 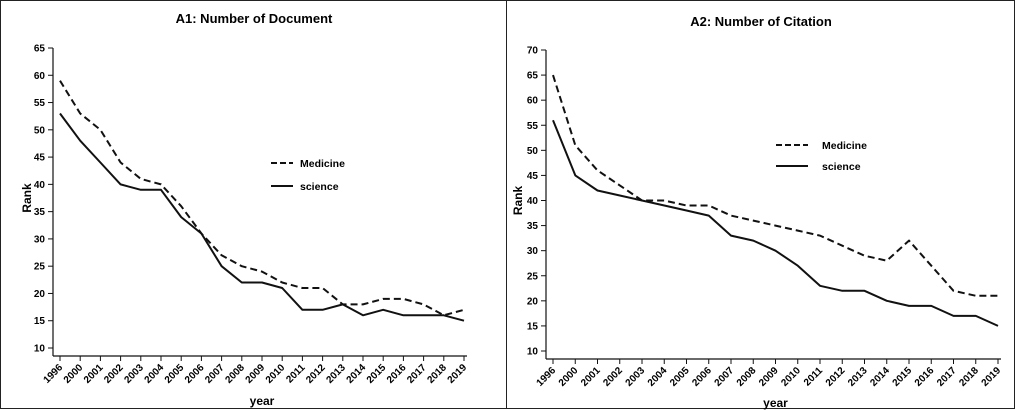 What do you see at coordinates (761, 21) in the screenshot?
I see `chart-title: A2: Number of Citation` at bounding box center [761, 21].